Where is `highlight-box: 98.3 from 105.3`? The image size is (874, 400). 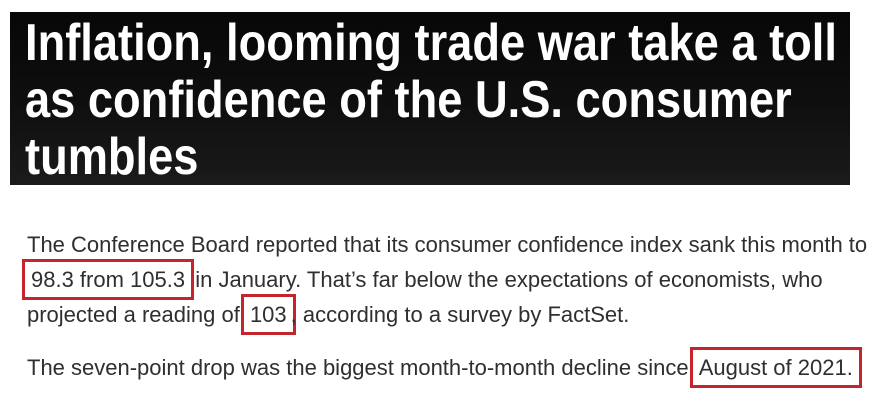 highlight-box: 98.3 from 105.3 is located at coordinates (108, 279).